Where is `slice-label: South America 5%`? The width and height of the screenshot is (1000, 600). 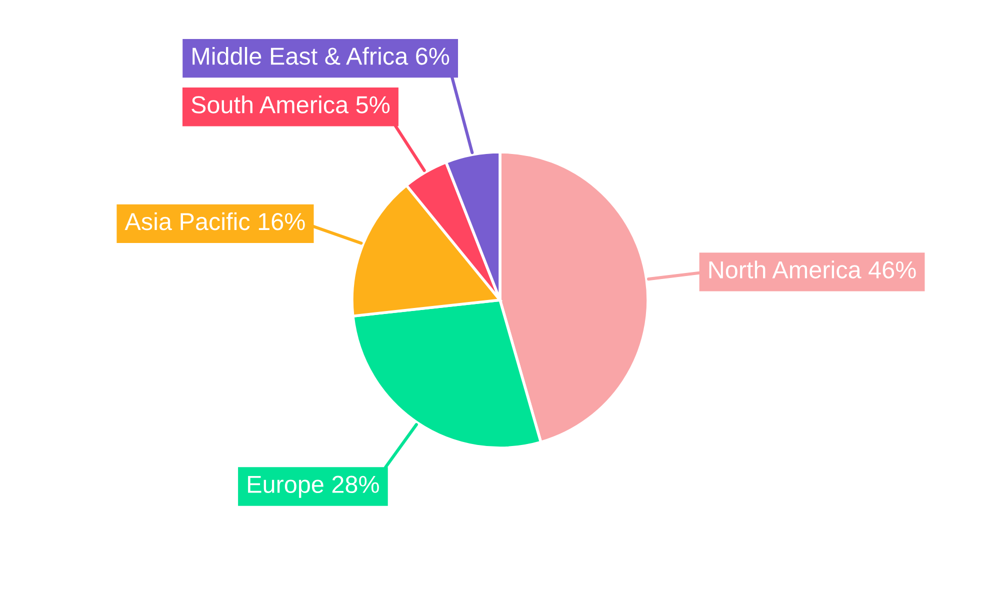 slice-label: South America 5% is located at coordinates (291, 105).